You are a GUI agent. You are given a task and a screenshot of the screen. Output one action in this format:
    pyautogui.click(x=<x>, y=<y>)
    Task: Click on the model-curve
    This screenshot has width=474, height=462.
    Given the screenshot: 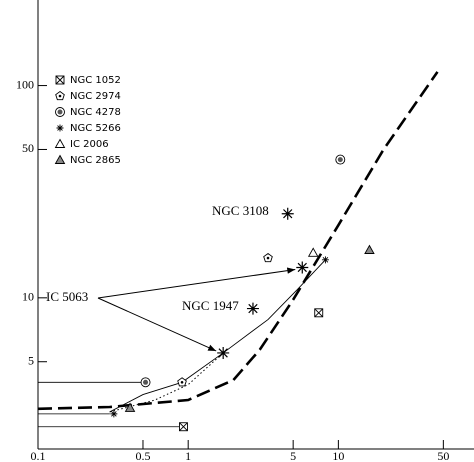 What is the action you would take?
    pyautogui.click(x=166, y=382)
    